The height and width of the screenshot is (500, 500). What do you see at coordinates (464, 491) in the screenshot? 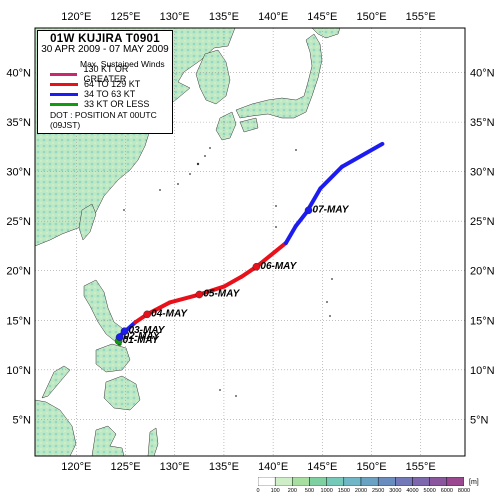
I see `scale-label: 8000` at bounding box center [464, 491].